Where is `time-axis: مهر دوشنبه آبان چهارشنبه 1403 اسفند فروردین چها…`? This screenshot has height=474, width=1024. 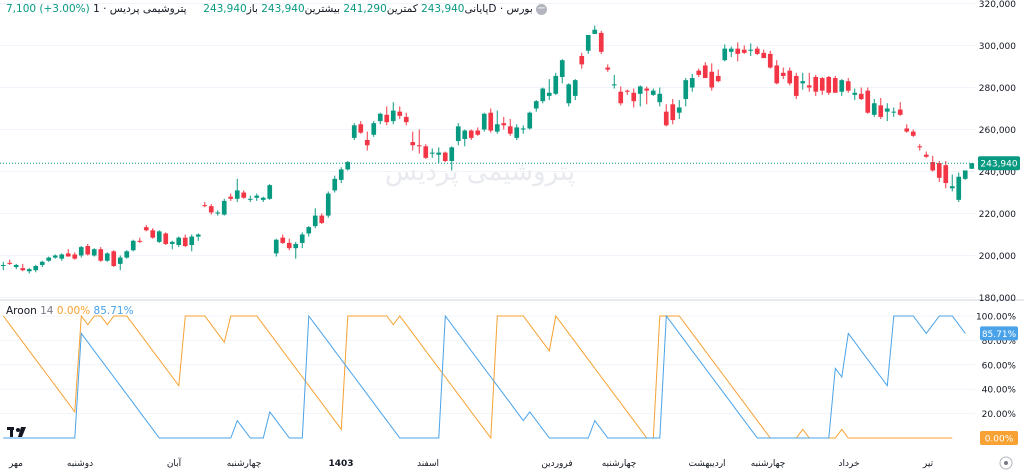
time-axis: مهر دوشنبه آبان چهارشنبه 1403 اسفند فروردین چها… is located at coordinates (510, 463).